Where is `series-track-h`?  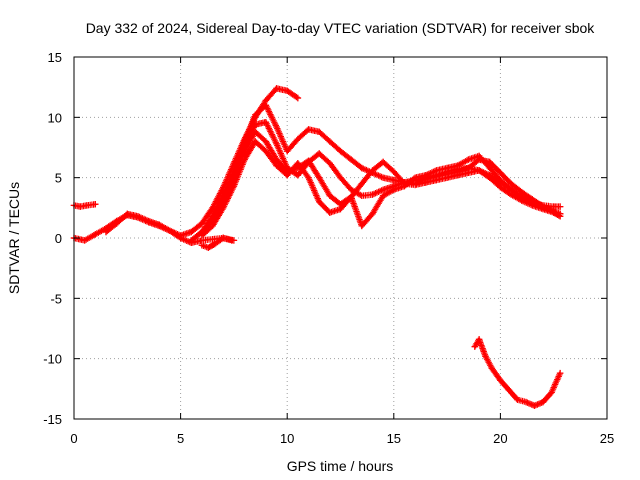 series-track-h is located at coordinates (216, 242).